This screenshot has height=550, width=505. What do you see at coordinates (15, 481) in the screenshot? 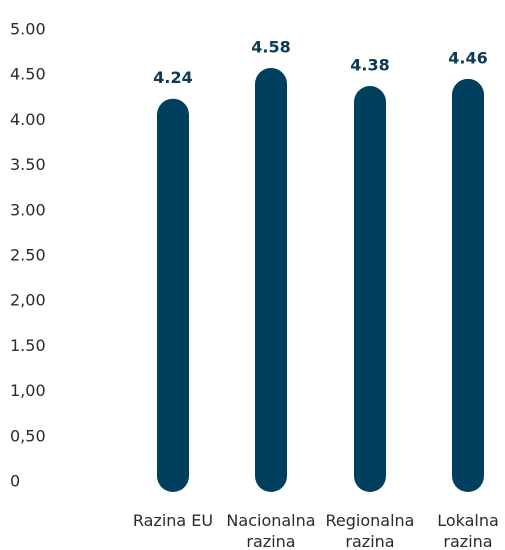
I see `y-tick-label: 0` at bounding box center [15, 481].